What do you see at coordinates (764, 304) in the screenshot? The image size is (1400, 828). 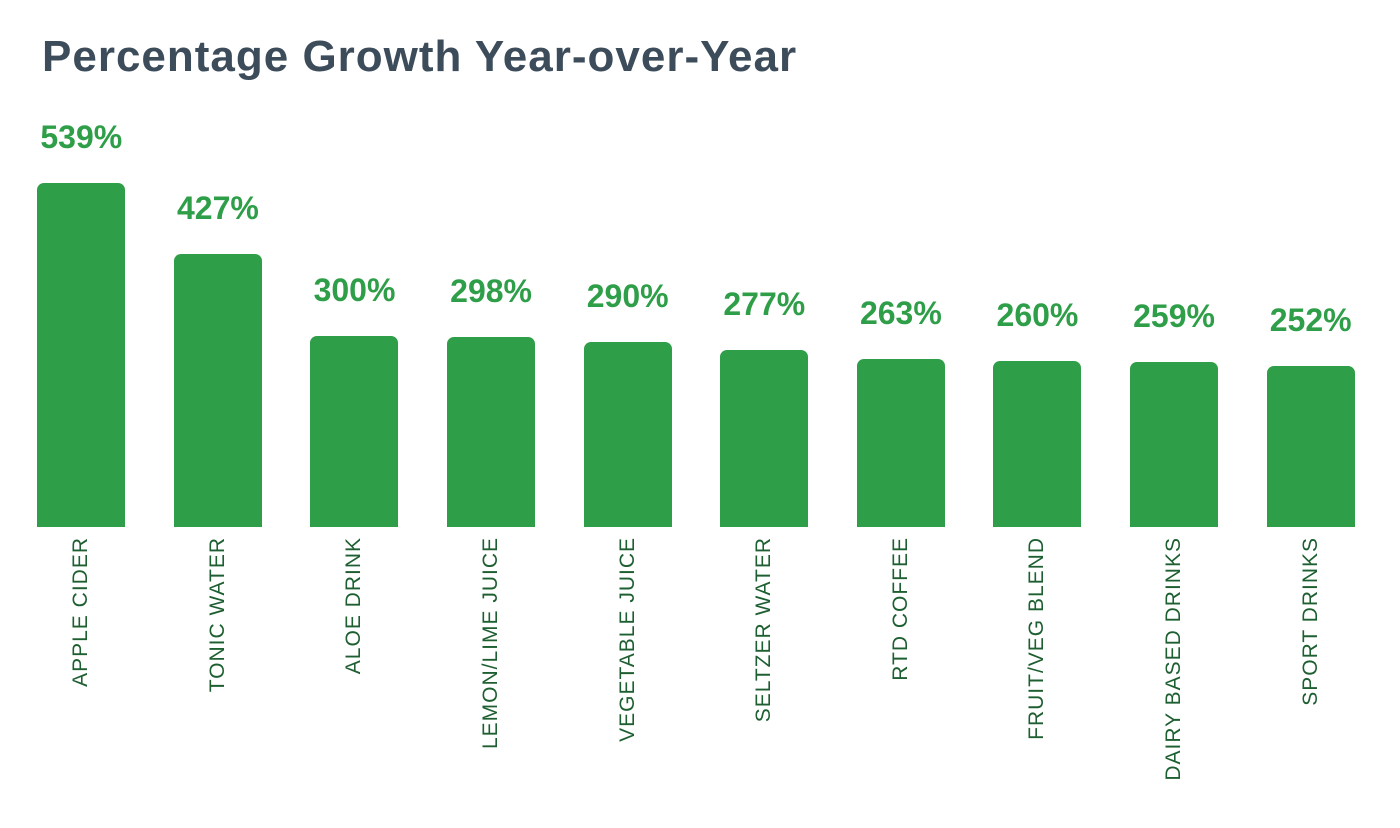 I see `bar-value-label: 277%` at bounding box center [764, 304].